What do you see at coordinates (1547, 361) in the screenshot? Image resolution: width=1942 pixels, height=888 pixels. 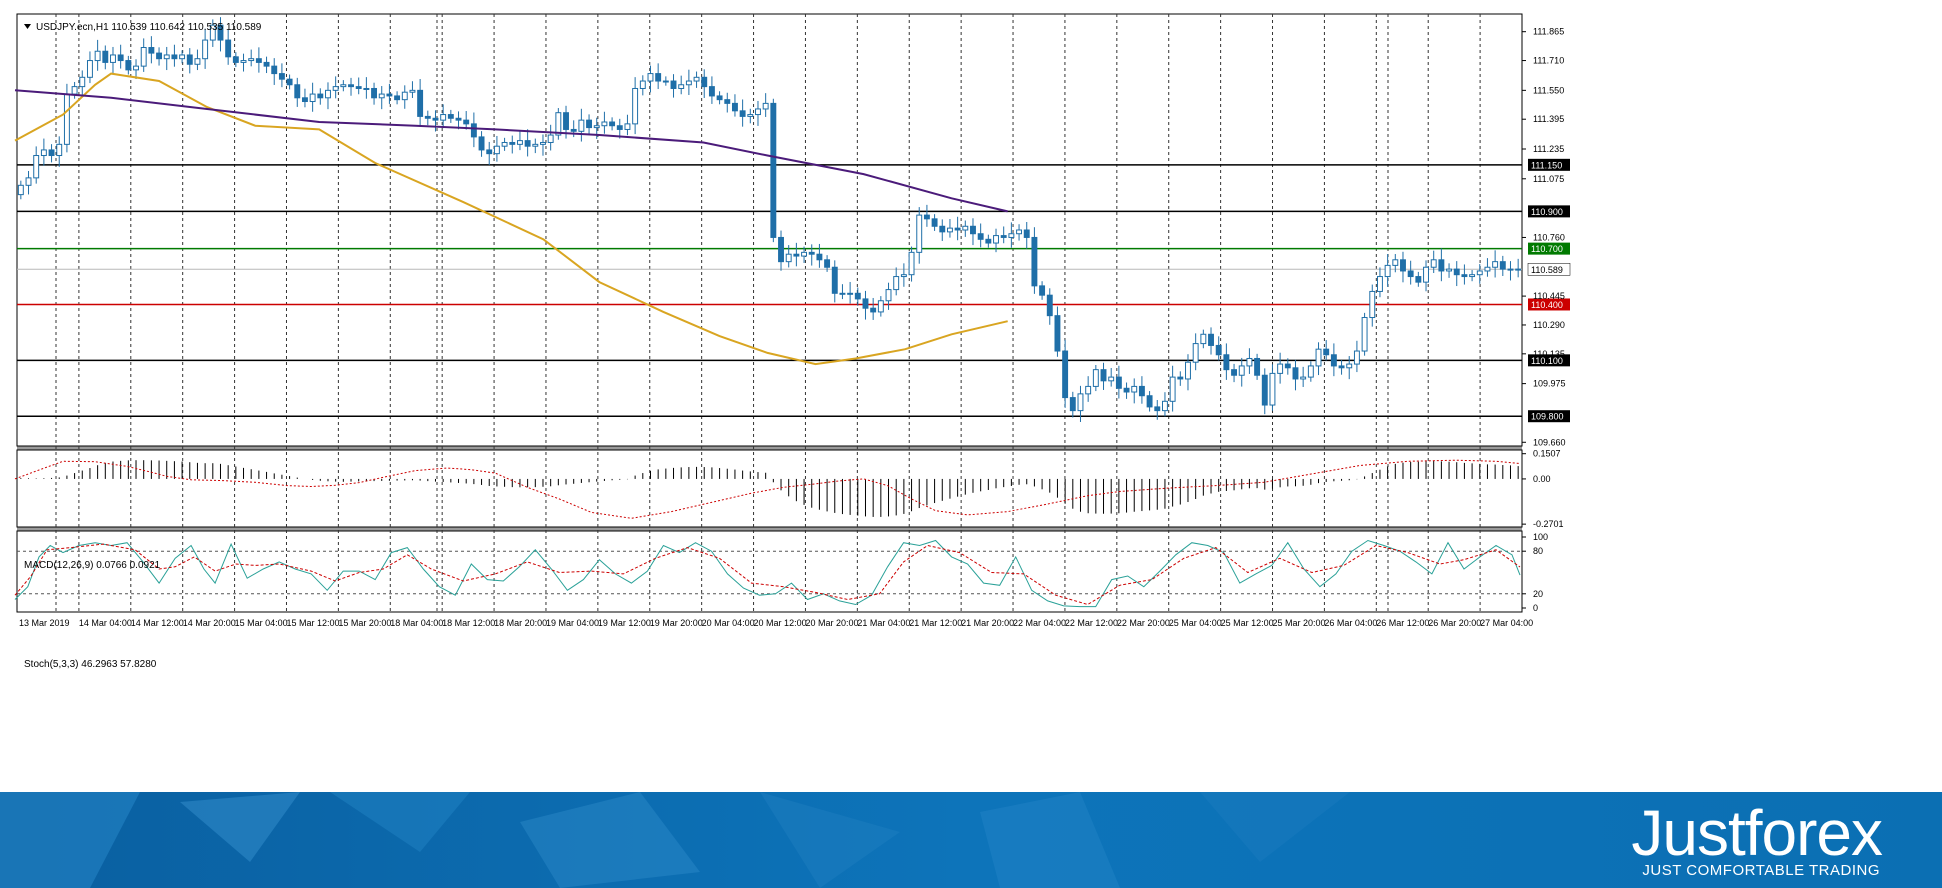 I see `level-label: 110.100` at bounding box center [1547, 361].